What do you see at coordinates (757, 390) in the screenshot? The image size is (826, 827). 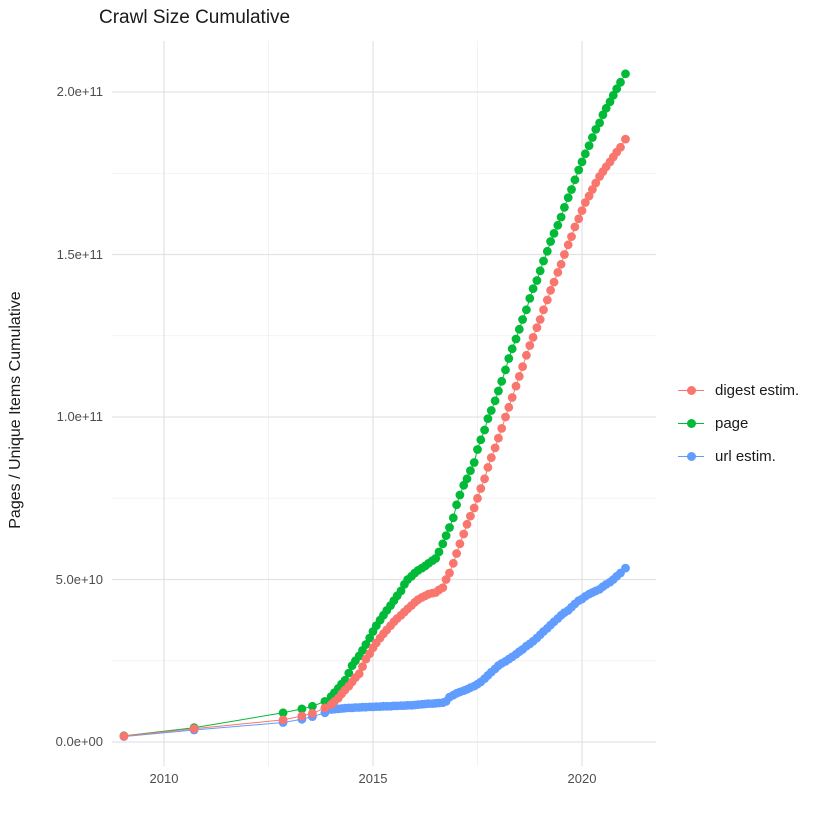 I see `legend-label: digest estim.` at bounding box center [757, 390].